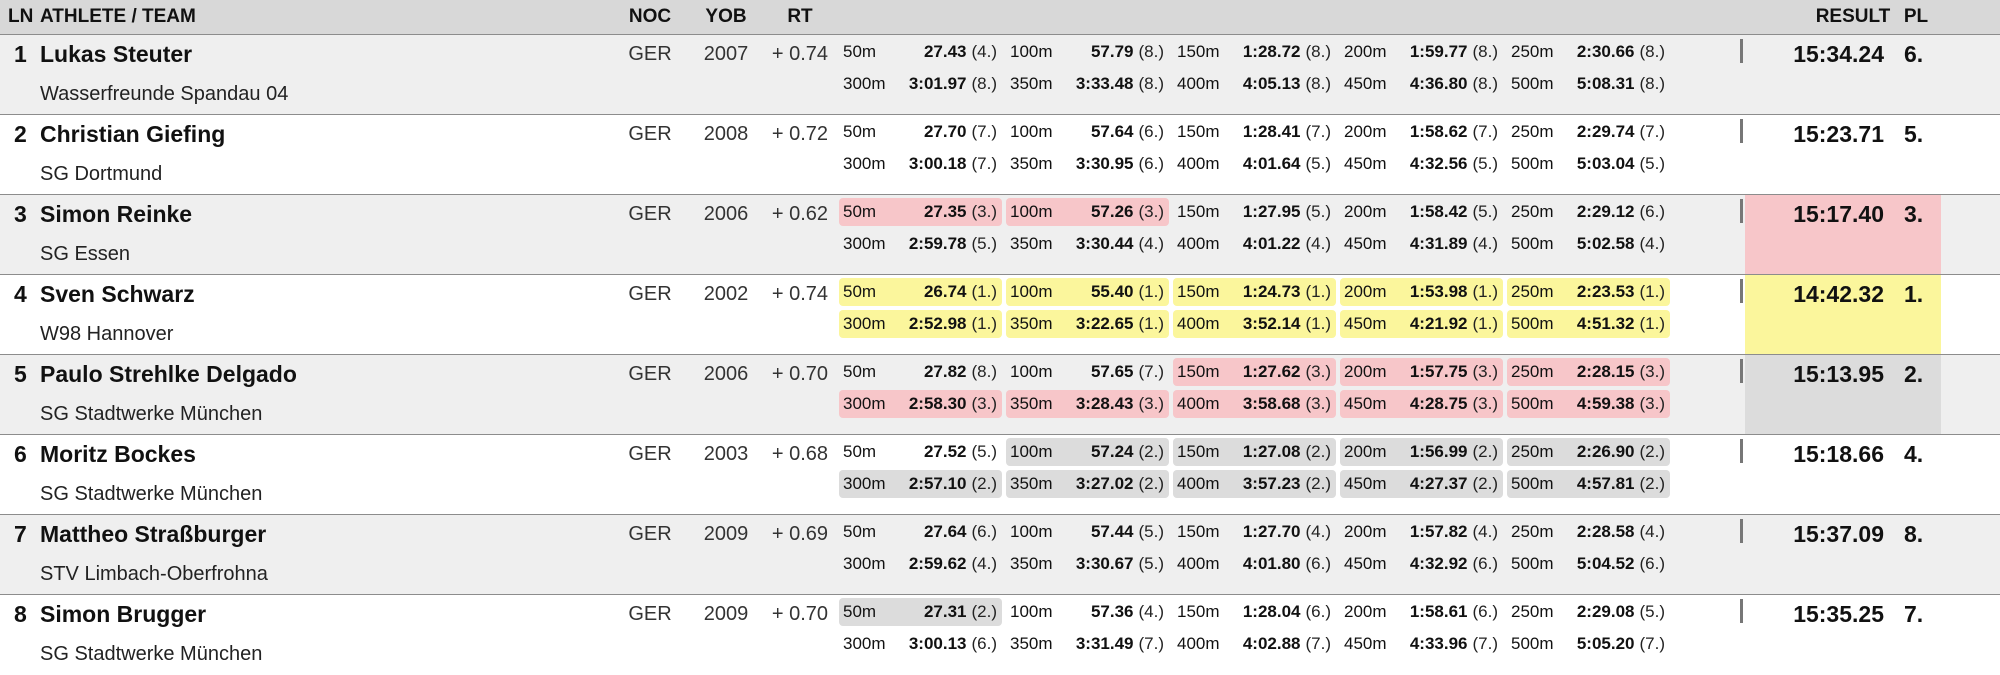 Image resolution: width=2000 pixels, height=675 pixels. I want to click on split-time-group: 1:58.62 (7.), so click(1454, 132).